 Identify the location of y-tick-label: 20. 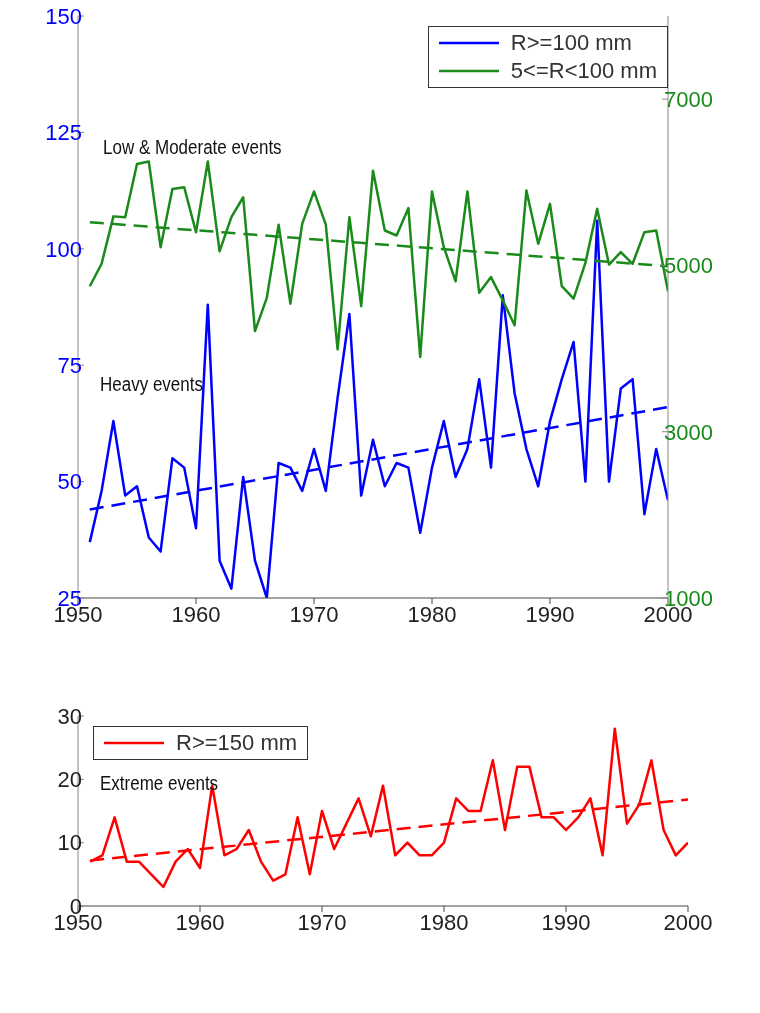
(69, 780).